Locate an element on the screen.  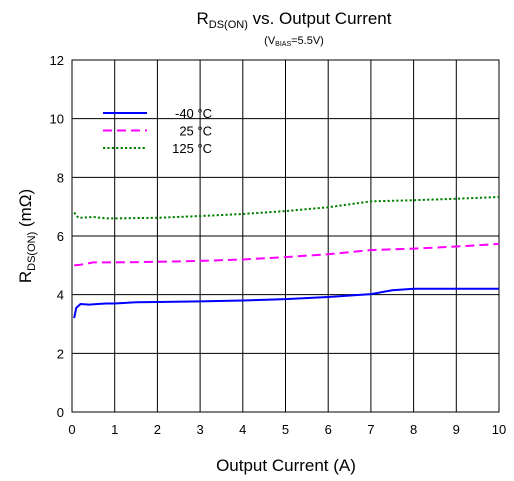
y-tick-label: 8 is located at coordinates (60, 177).